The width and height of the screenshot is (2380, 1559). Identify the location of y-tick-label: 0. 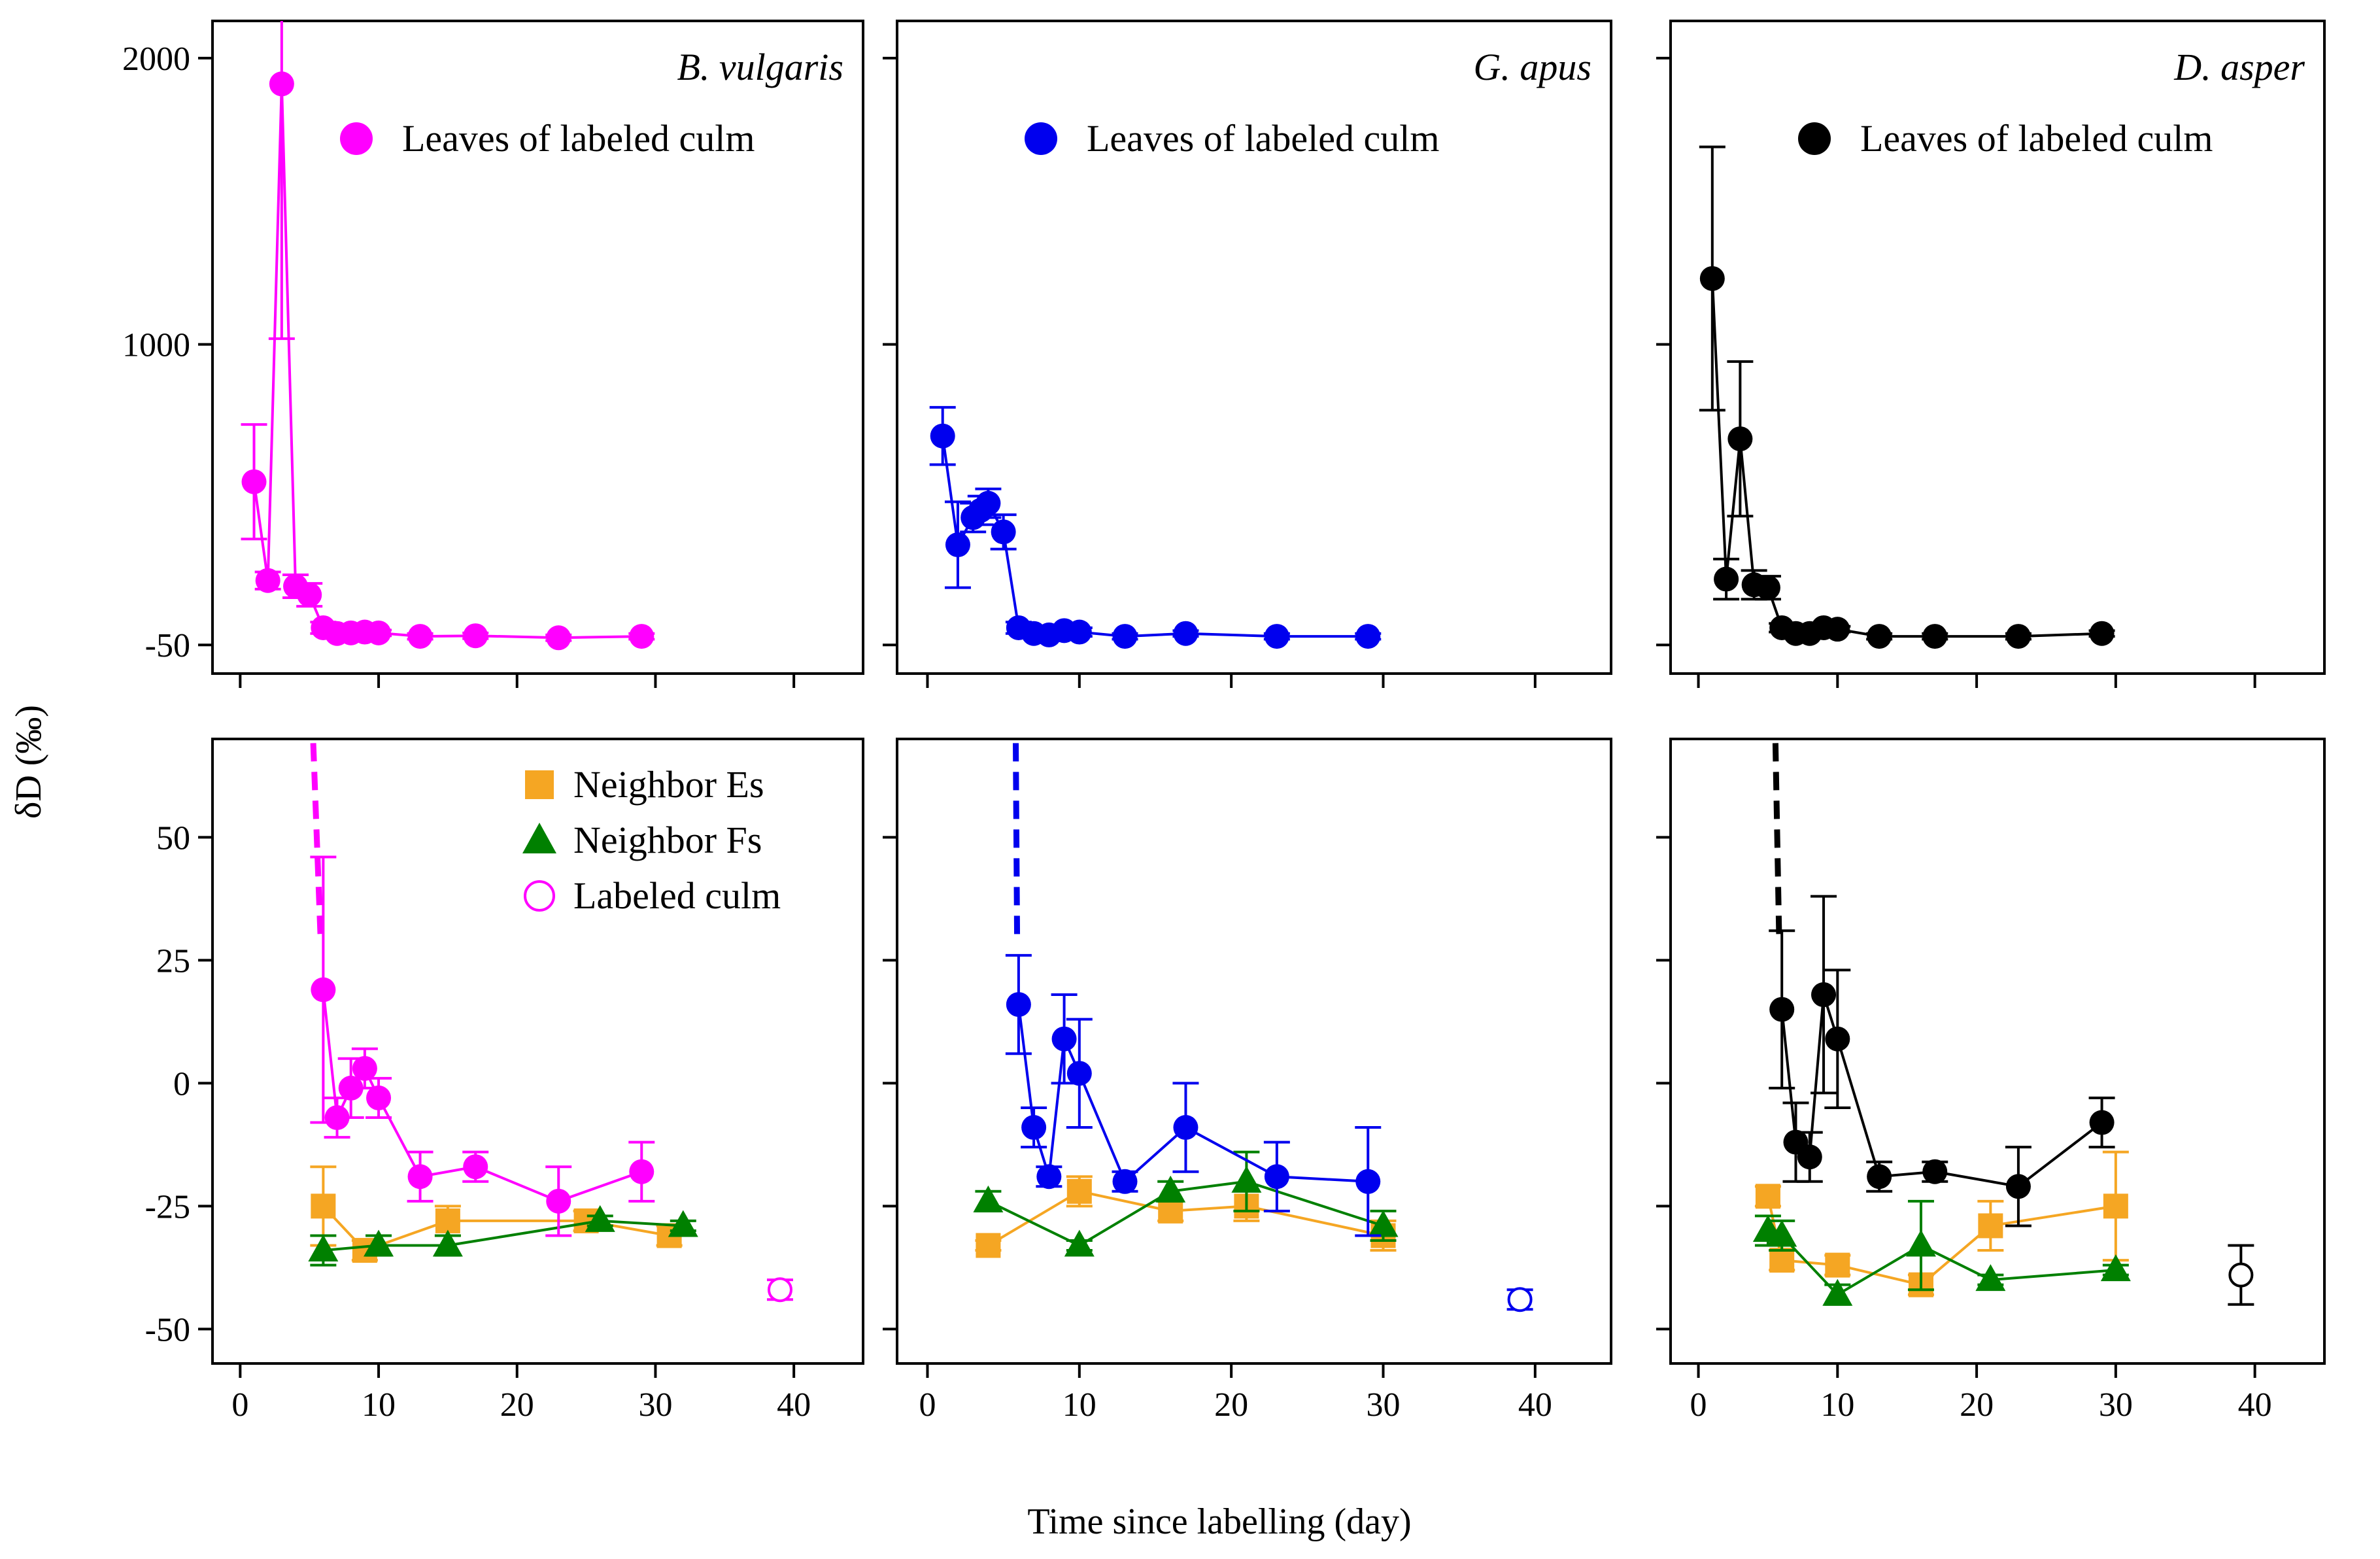
(181, 1084).